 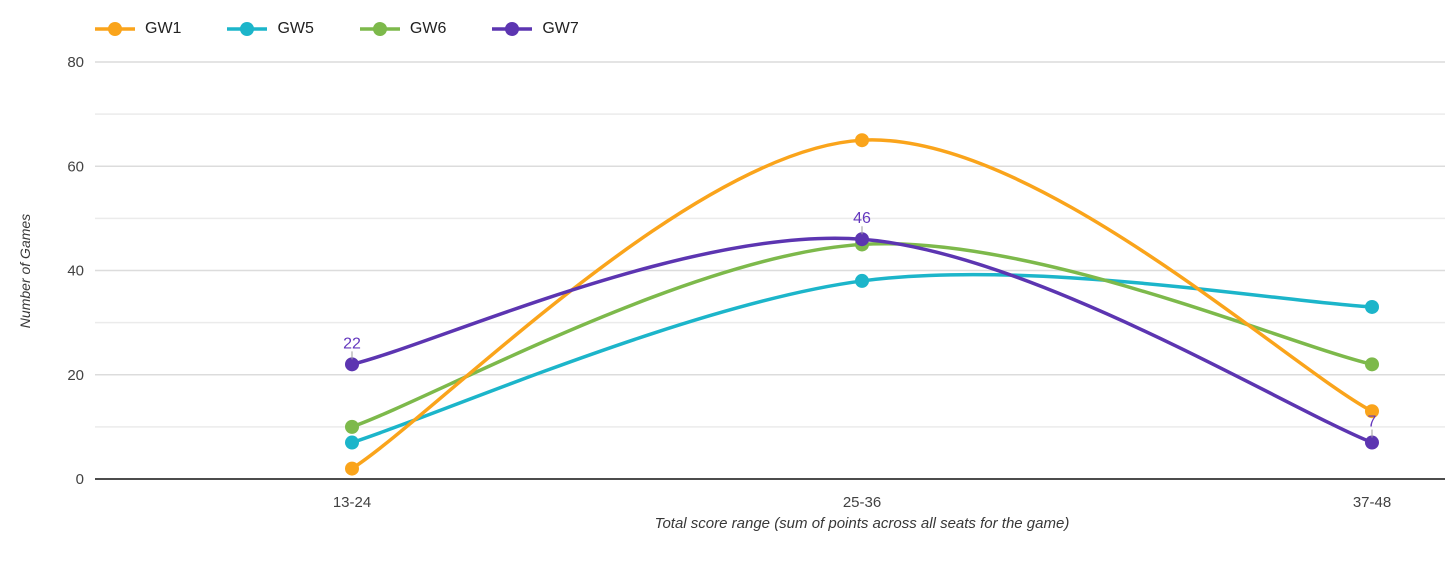 I want to click on legend-item-GW7: GW7, so click(x=535, y=29).